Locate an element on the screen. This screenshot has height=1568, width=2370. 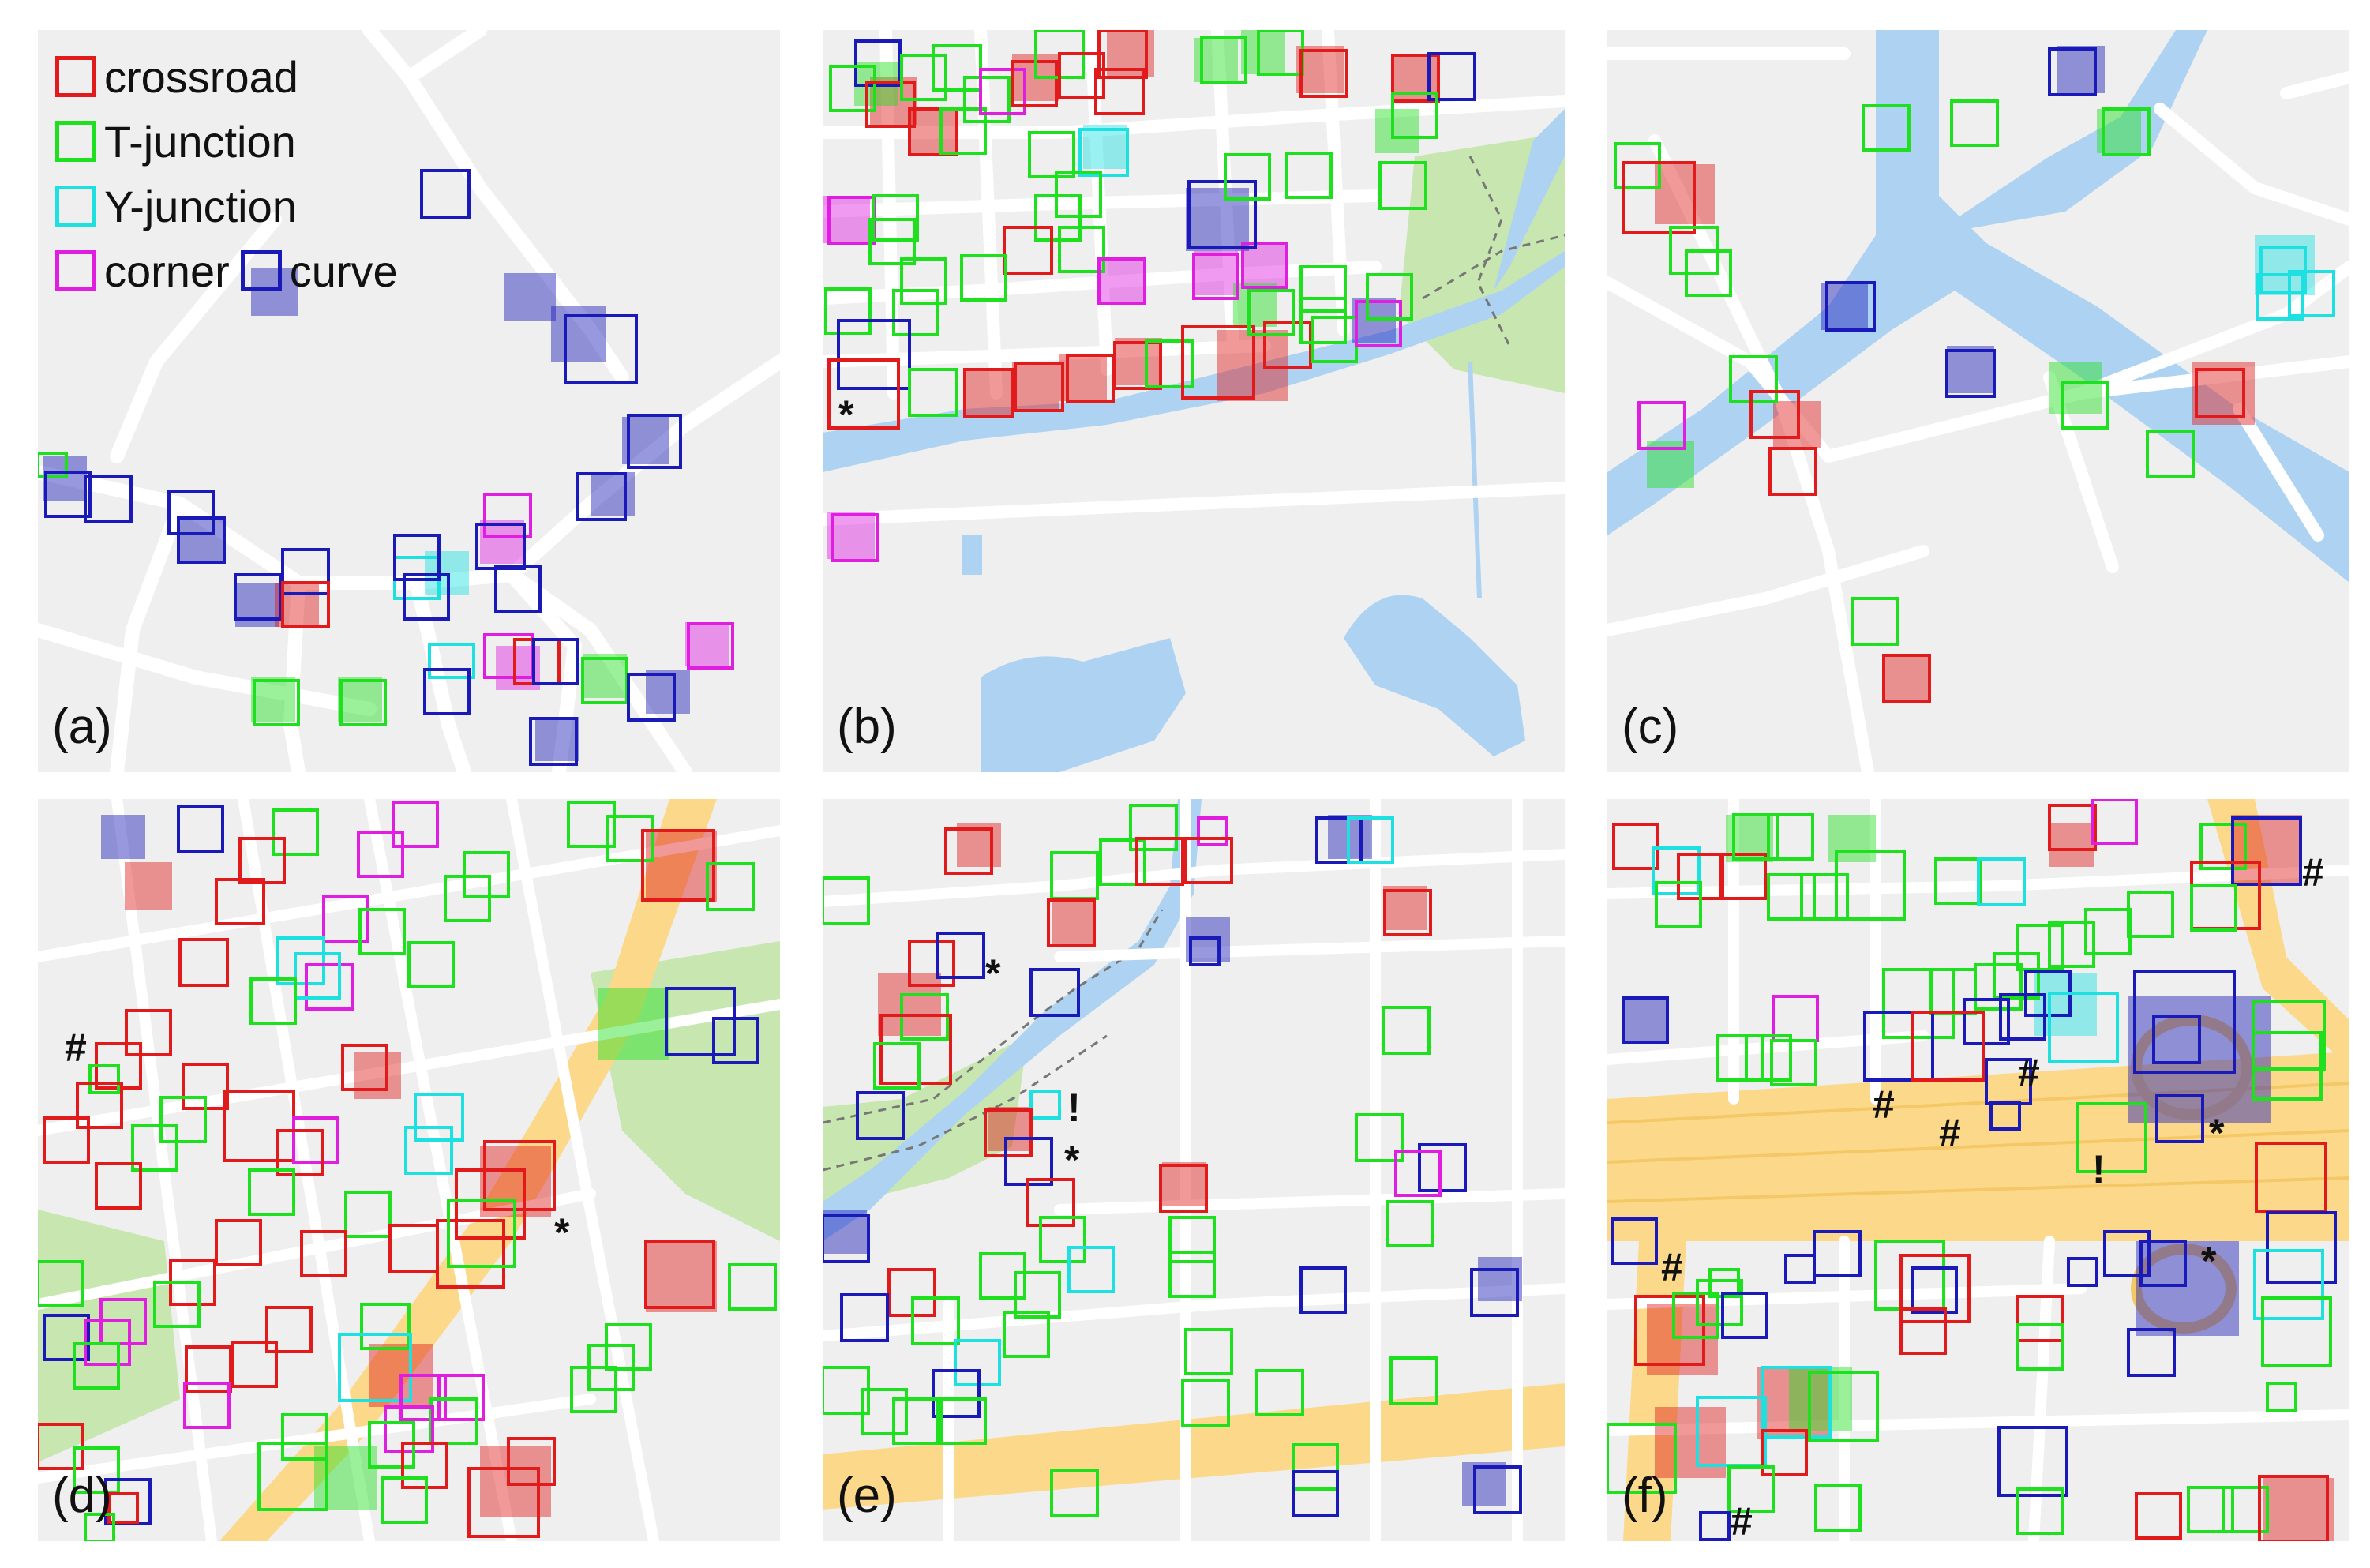
panel-label-b: (b) is located at coordinates (867, 727).